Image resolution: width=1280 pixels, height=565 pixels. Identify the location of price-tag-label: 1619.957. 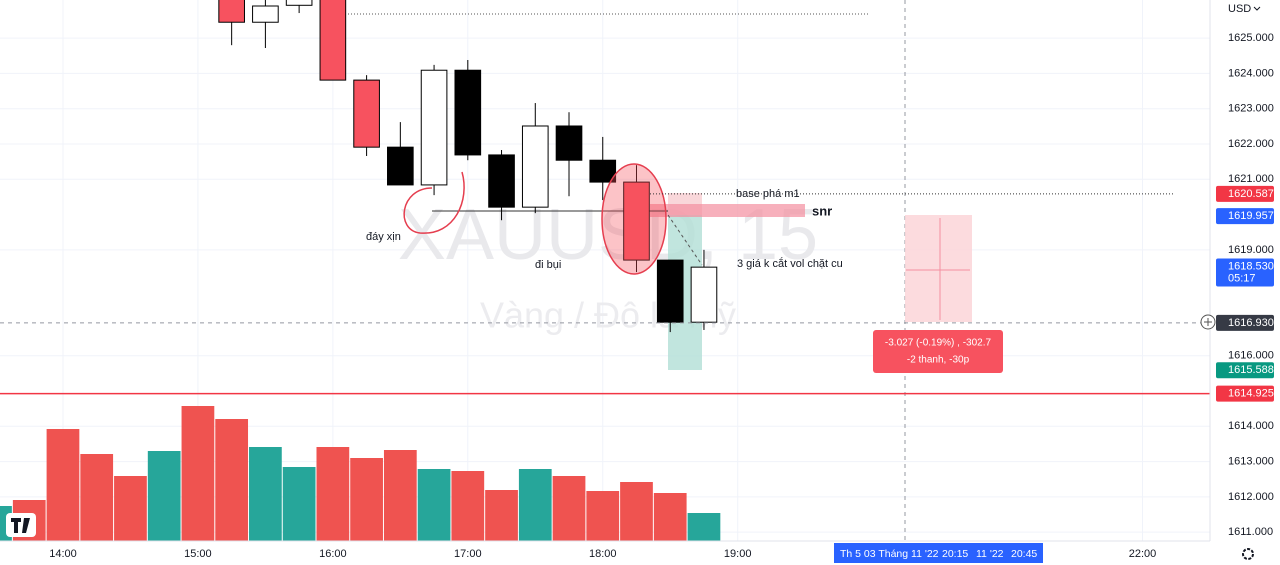
(1251, 216).